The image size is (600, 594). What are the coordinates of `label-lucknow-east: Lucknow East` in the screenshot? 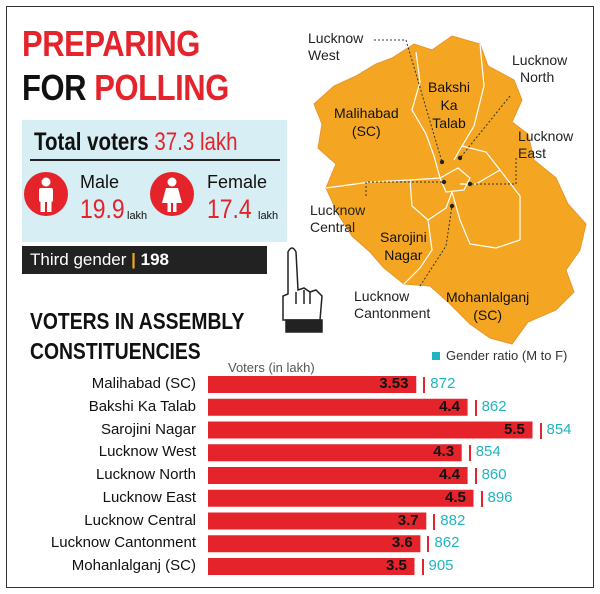 It's located at (545, 145).